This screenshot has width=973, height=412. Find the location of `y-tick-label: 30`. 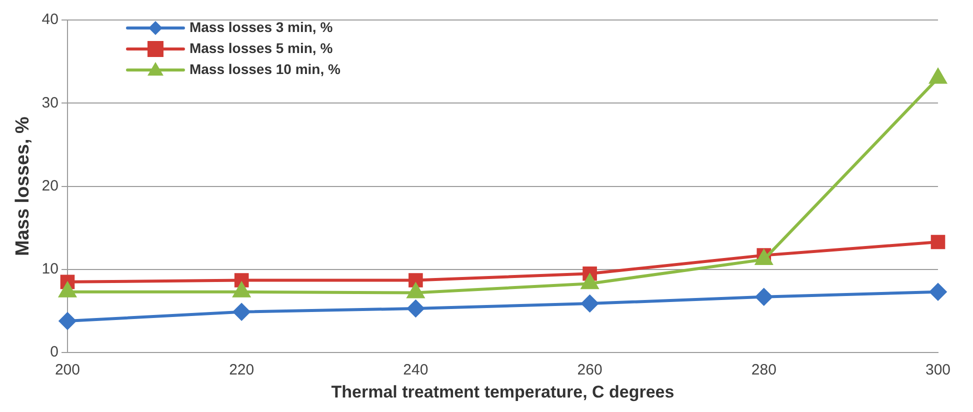

y-tick-label: 30 is located at coordinates (50, 103).